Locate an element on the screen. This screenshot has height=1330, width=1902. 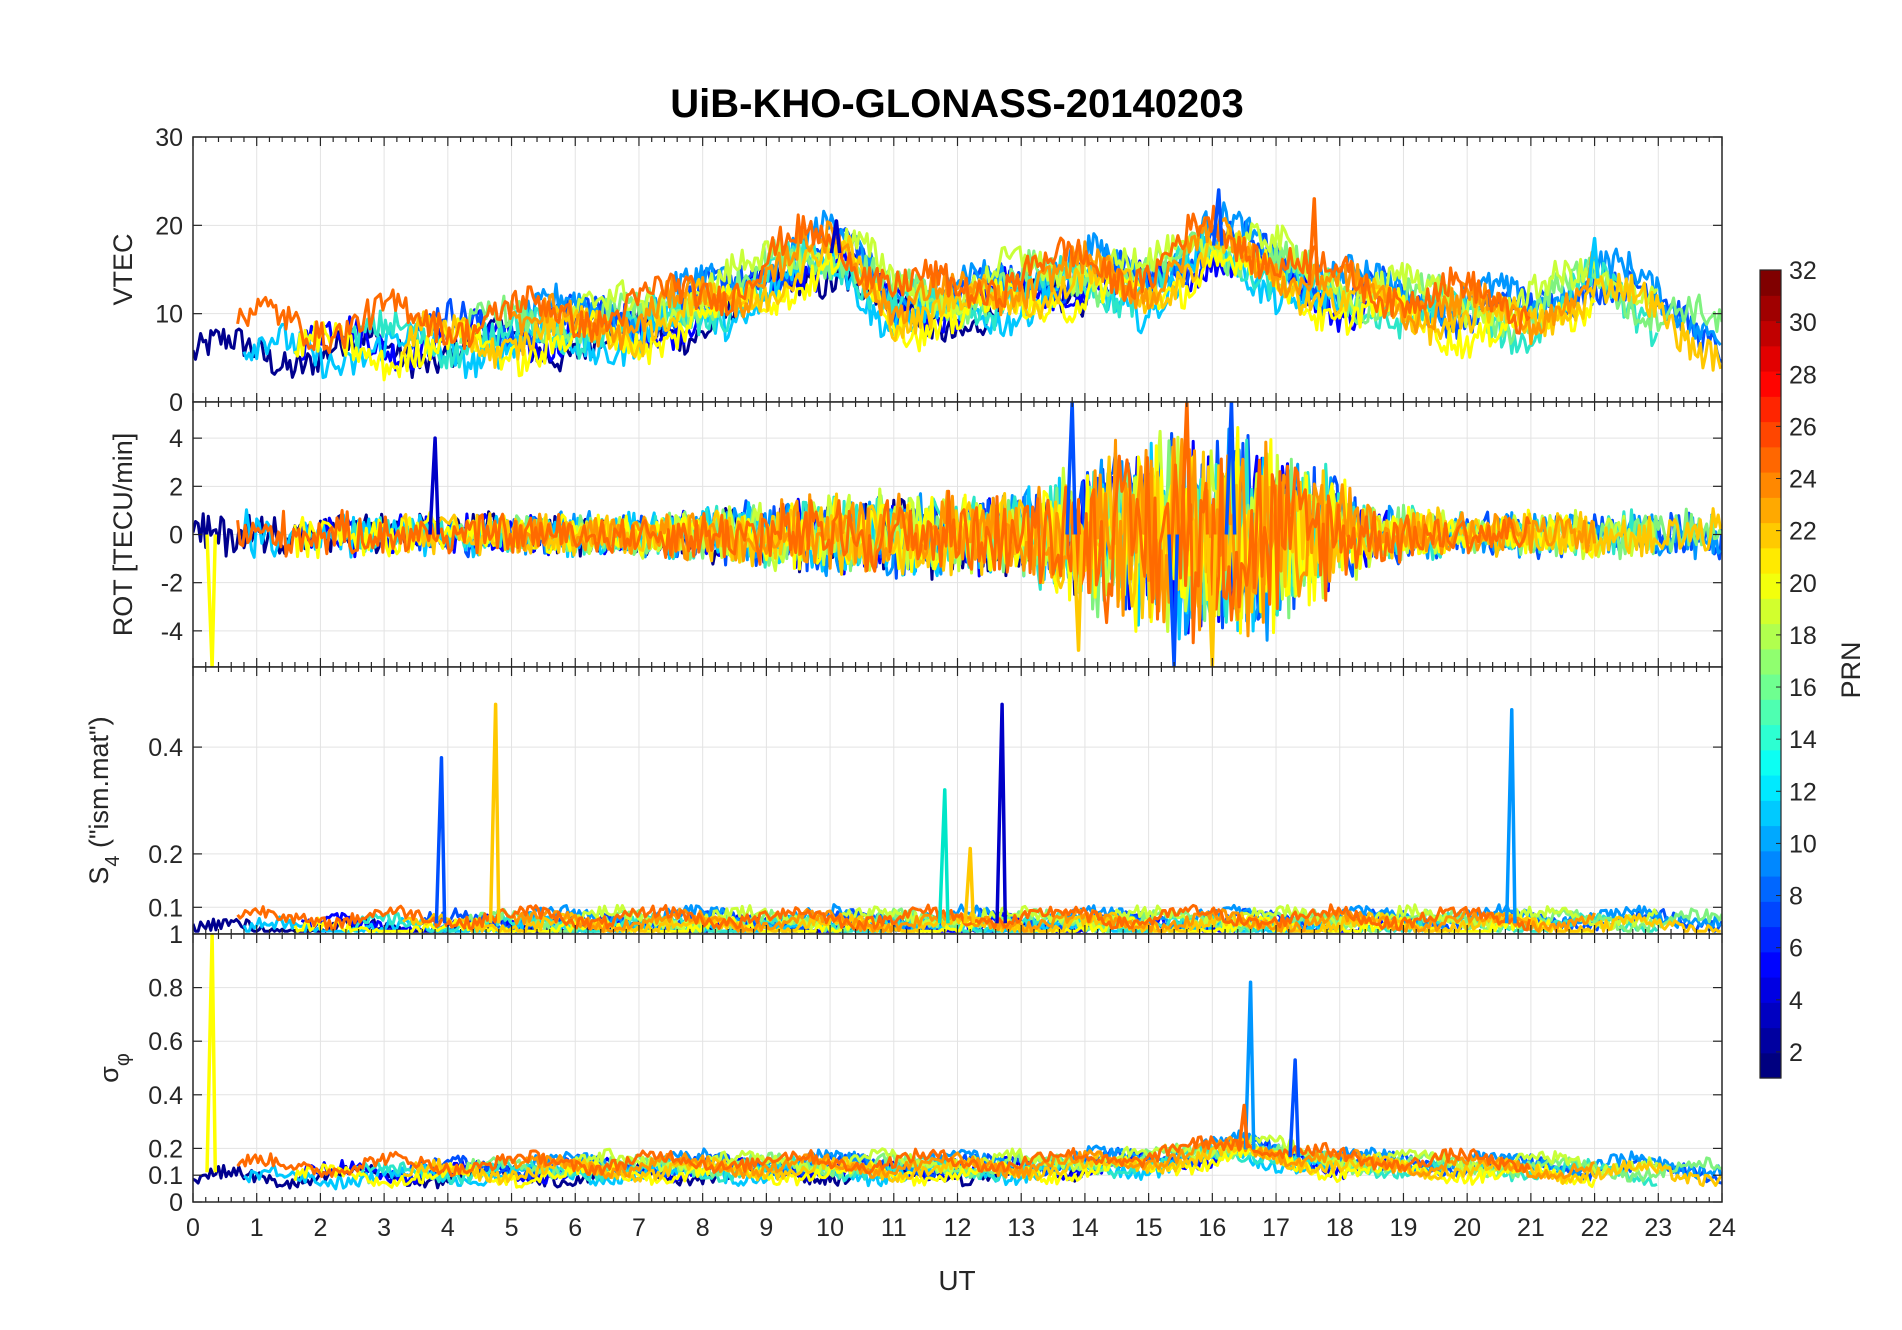
y-tick-label: 0.1 is located at coordinates (165, 1176).